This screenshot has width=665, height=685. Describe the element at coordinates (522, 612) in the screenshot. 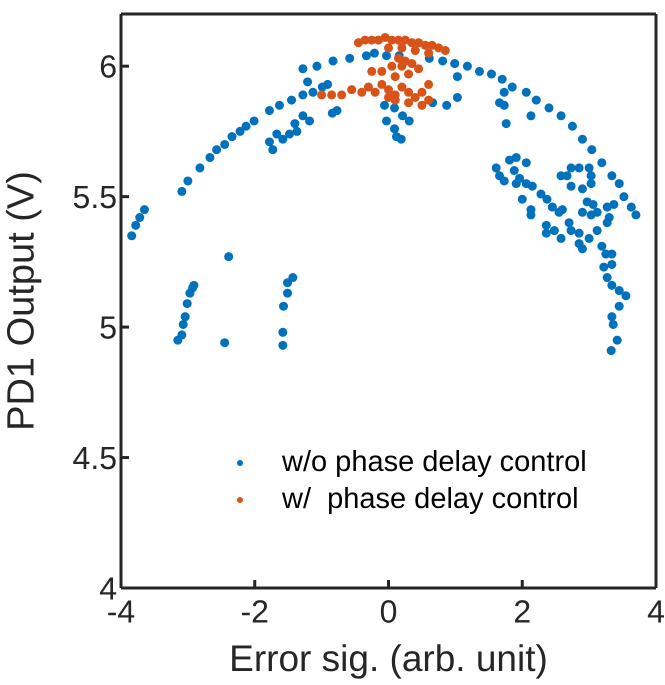

I see `x-tick-label: 2` at that location.